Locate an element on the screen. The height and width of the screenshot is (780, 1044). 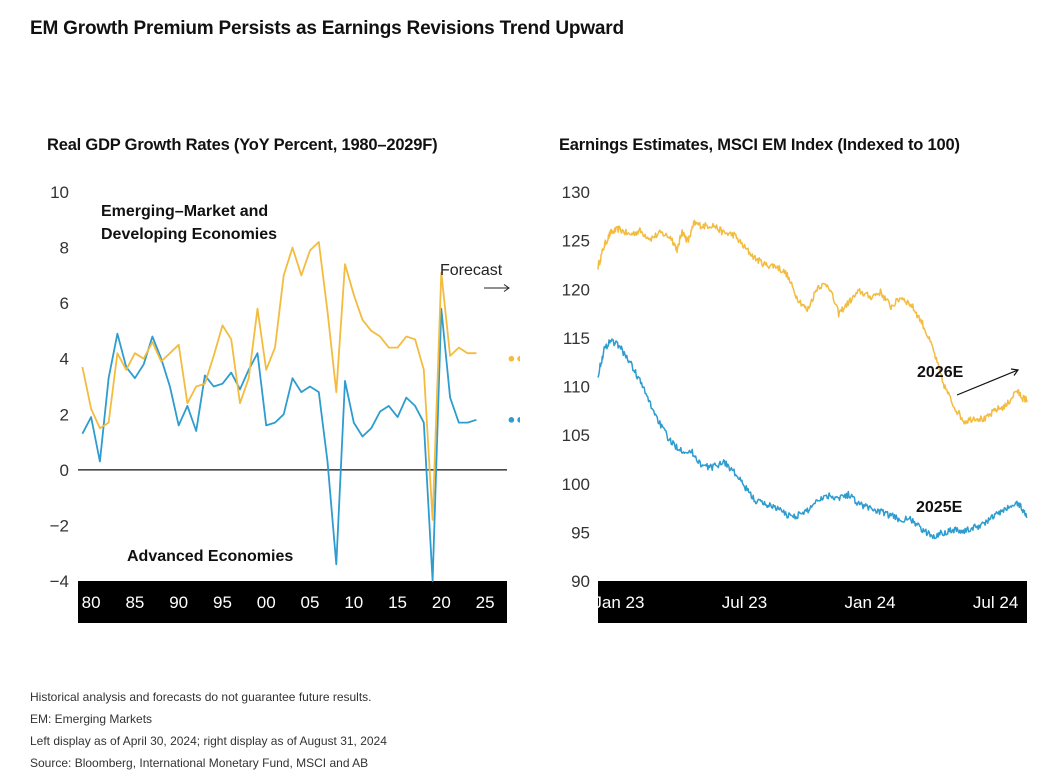
x-tick-label: 15 is located at coordinates (397, 602).